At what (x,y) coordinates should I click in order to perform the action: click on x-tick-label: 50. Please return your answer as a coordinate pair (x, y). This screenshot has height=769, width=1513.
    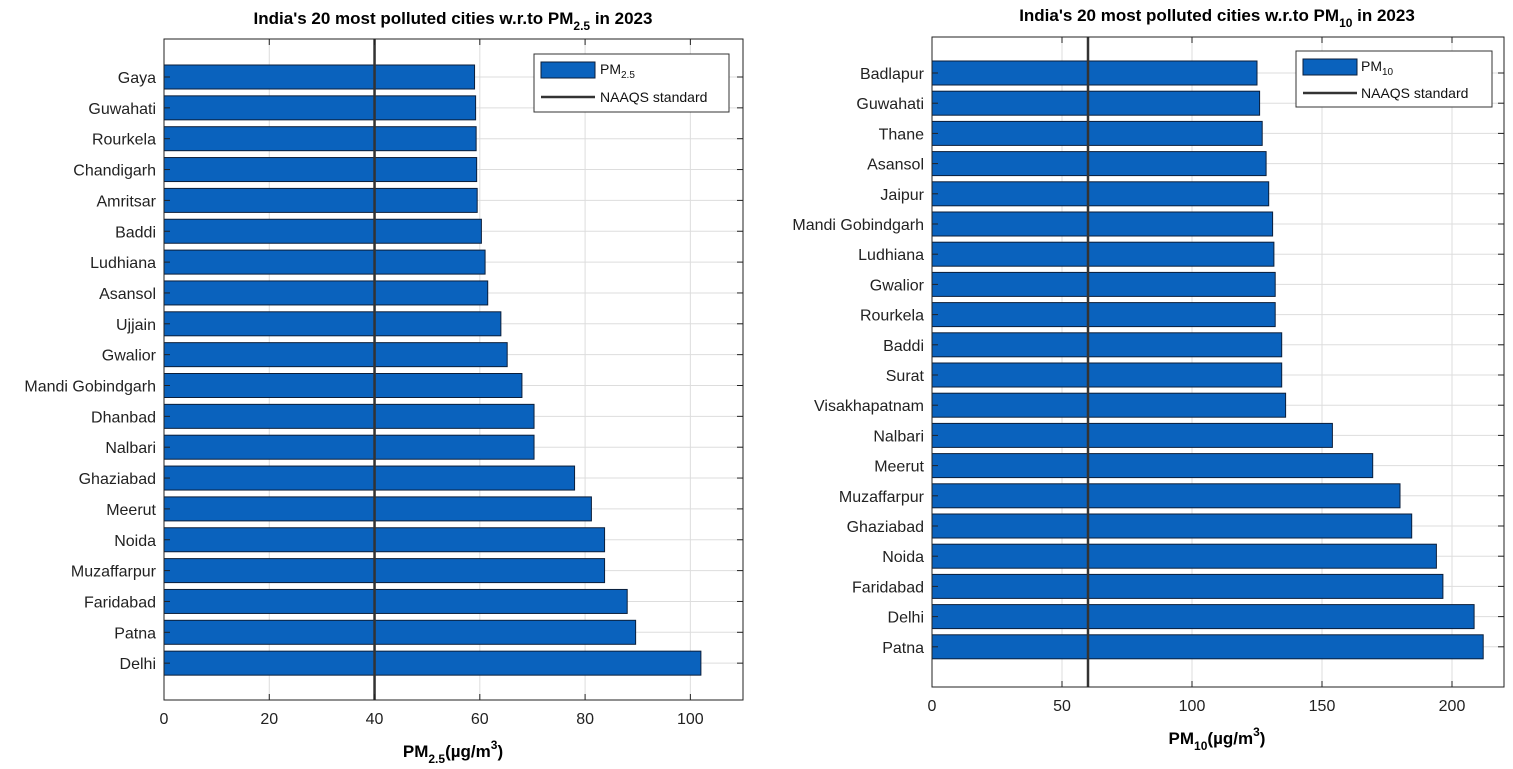
    Looking at the image, I should click on (1062, 706).